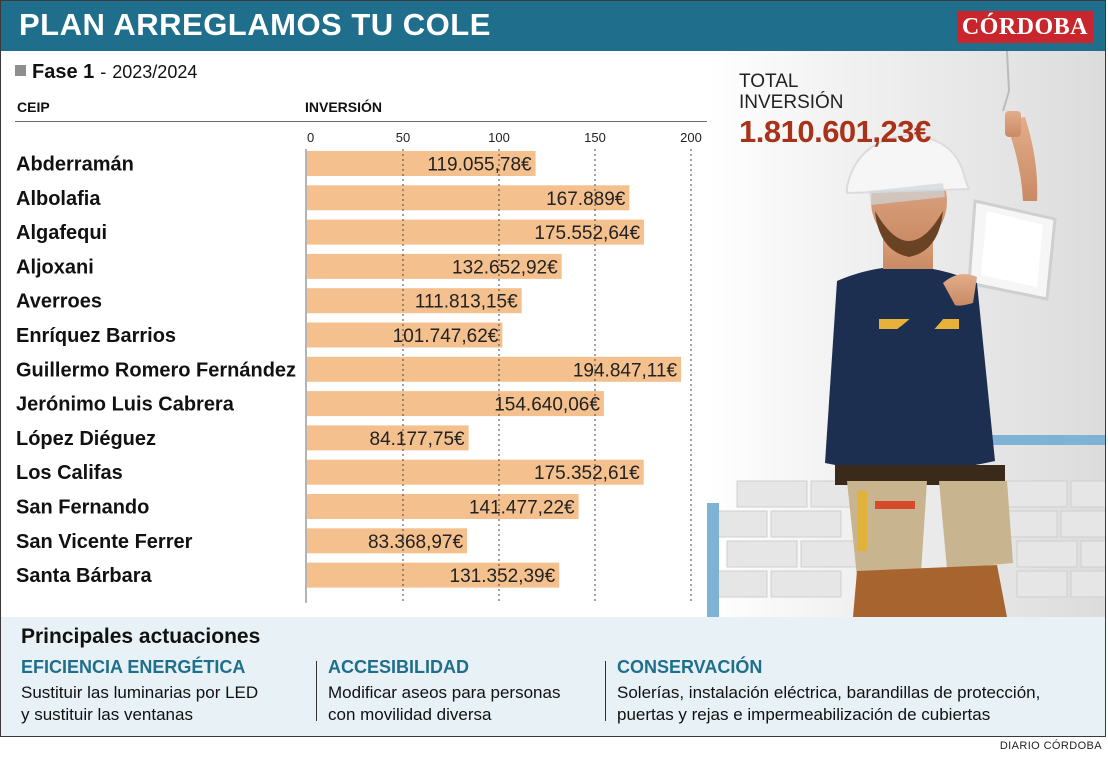 The height and width of the screenshot is (757, 1108). I want to click on phase-years: 2023/2024, so click(155, 72).